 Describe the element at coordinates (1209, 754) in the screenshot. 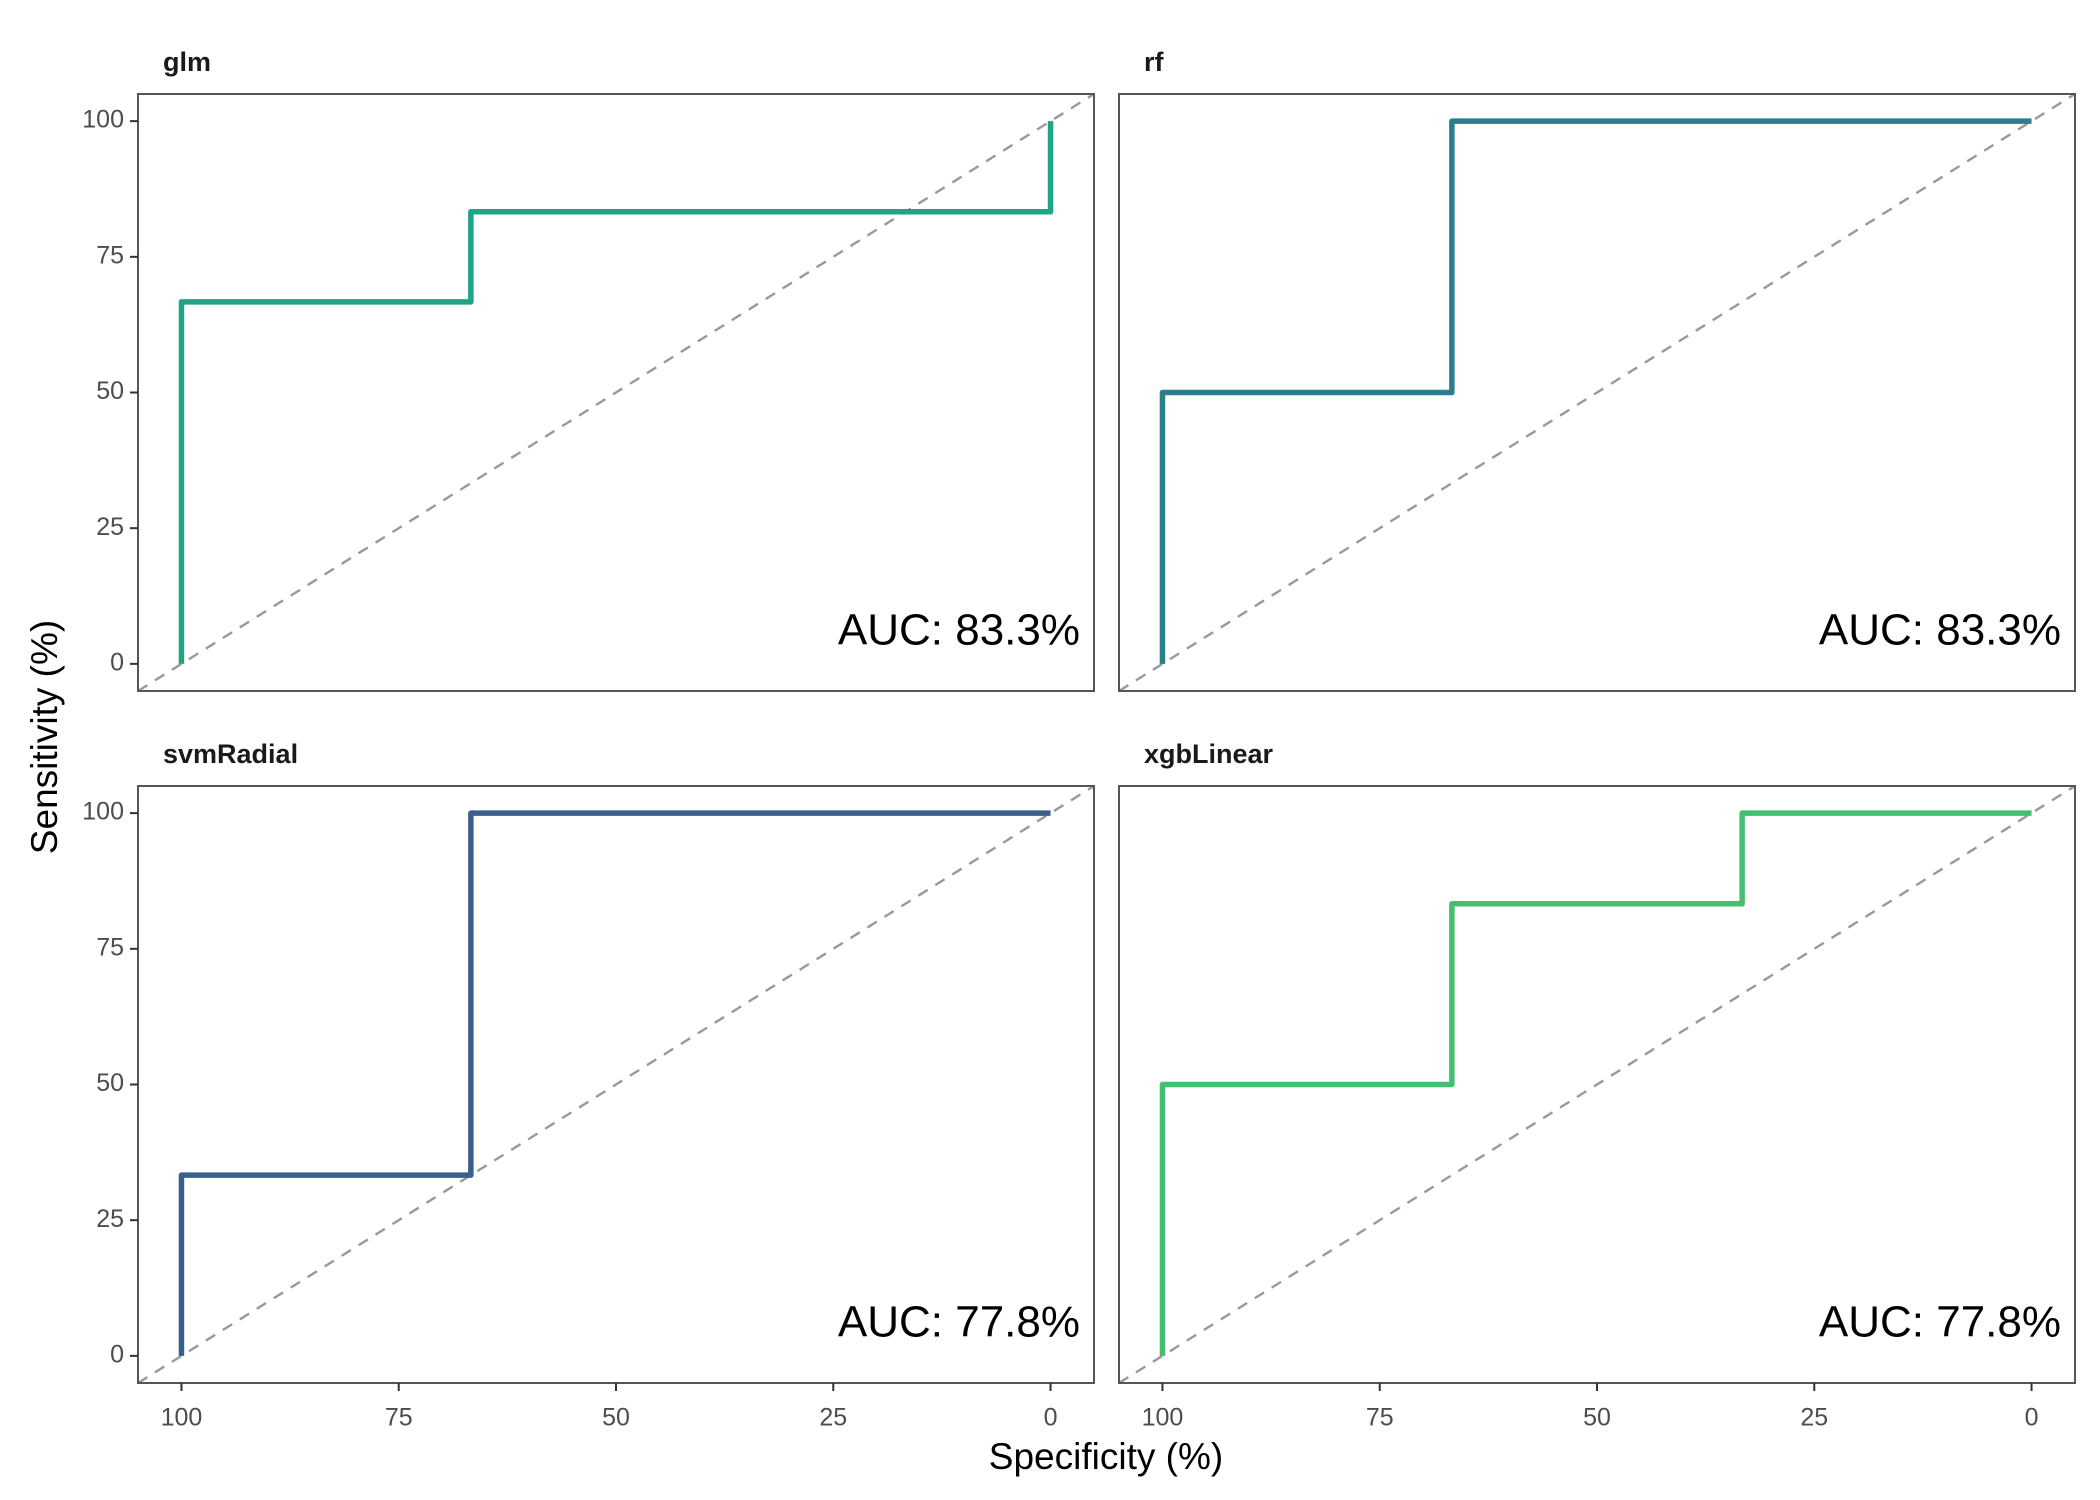

I see `panel-title: xgbLinear` at that location.